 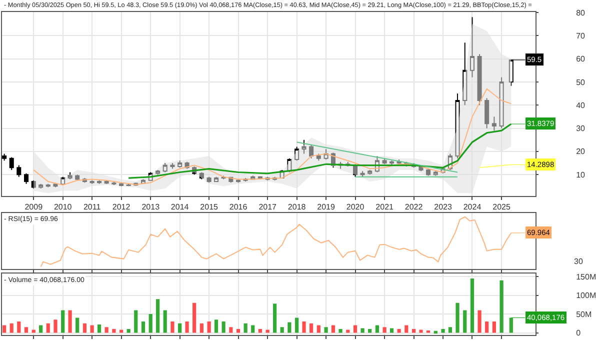 What do you see at coordinates (443, 207) in the screenshot?
I see `x-tick-label: 2023` at bounding box center [443, 207].